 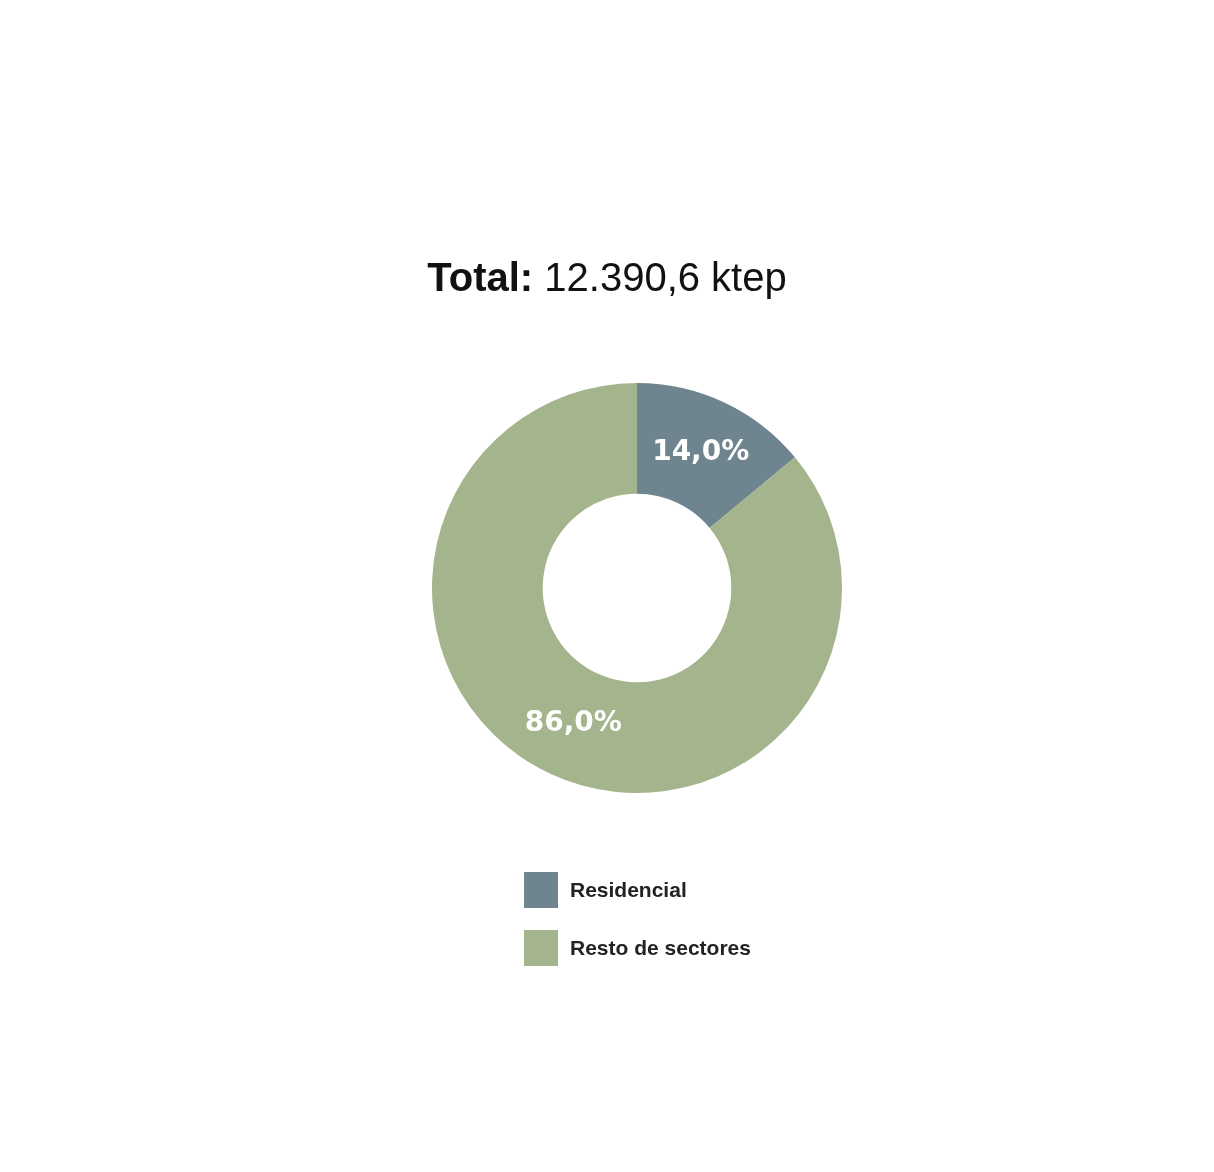 I want to click on data-label: 86,0%, so click(x=573, y=721).